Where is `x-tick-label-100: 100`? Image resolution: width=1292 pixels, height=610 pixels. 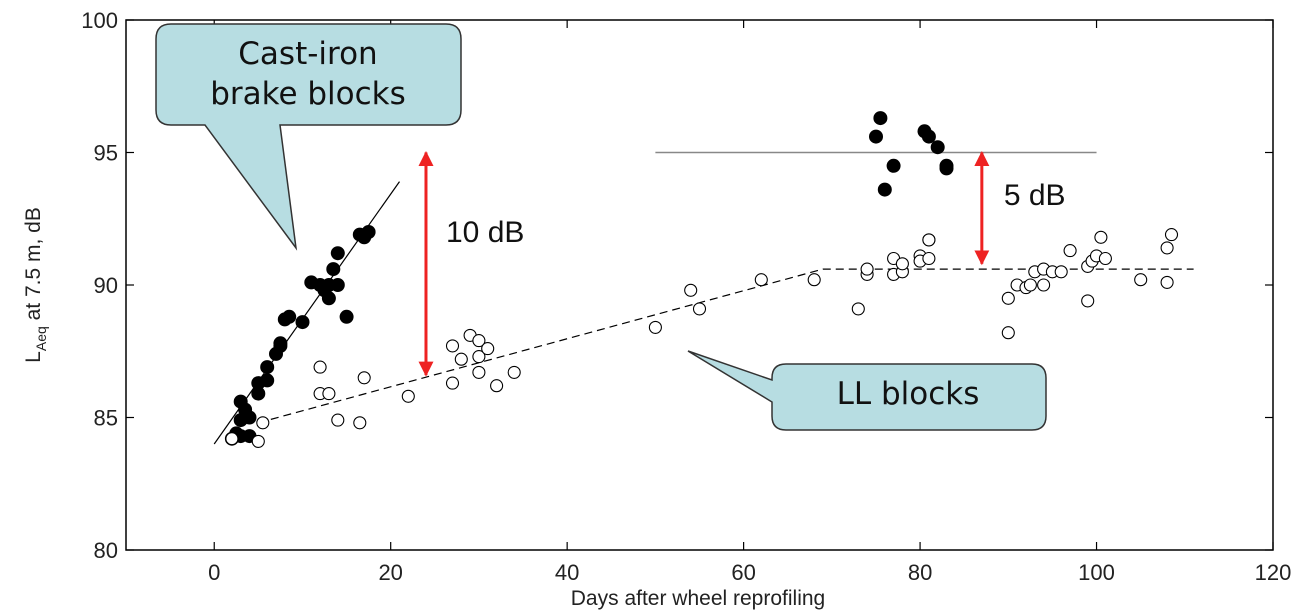
x-tick-label-100: 100 is located at coordinates (1096, 572).